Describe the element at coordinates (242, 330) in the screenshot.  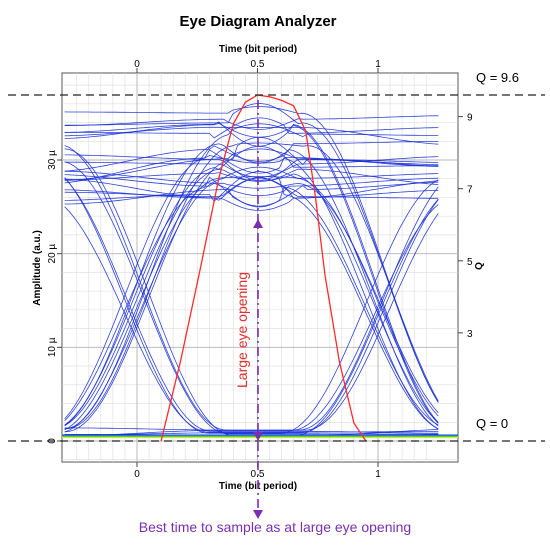
I see `eye-opening-label: Large eye opening` at that location.